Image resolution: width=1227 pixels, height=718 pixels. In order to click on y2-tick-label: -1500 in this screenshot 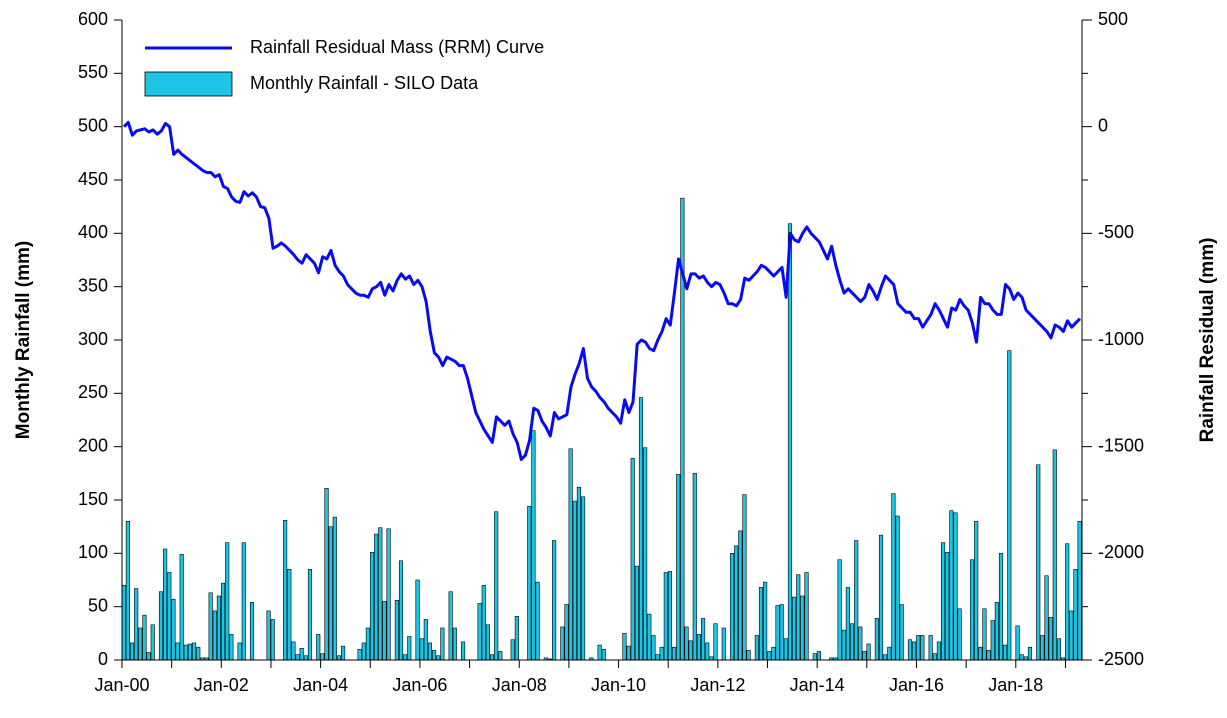, I will do `click(1121, 445)`.